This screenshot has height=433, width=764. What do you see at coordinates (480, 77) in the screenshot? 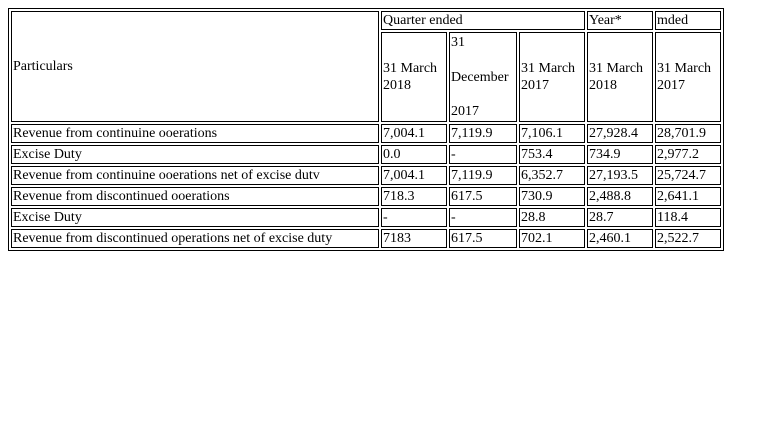
I see `col2-header-month: December` at bounding box center [480, 77].